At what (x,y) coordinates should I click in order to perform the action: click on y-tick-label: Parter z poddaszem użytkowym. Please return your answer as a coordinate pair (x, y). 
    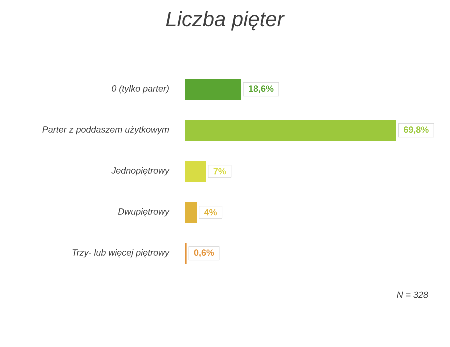
    Looking at the image, I should click on (106, 130).